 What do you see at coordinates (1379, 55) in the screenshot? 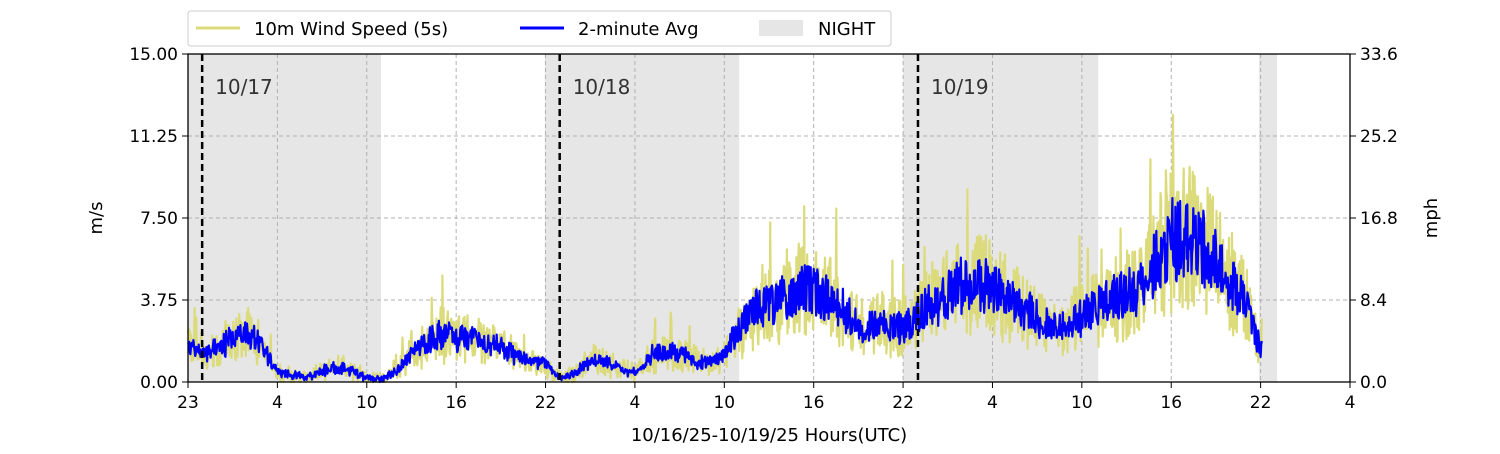
I see `y-tick-label-right: 33.6` at bounding box center [1379, 55].